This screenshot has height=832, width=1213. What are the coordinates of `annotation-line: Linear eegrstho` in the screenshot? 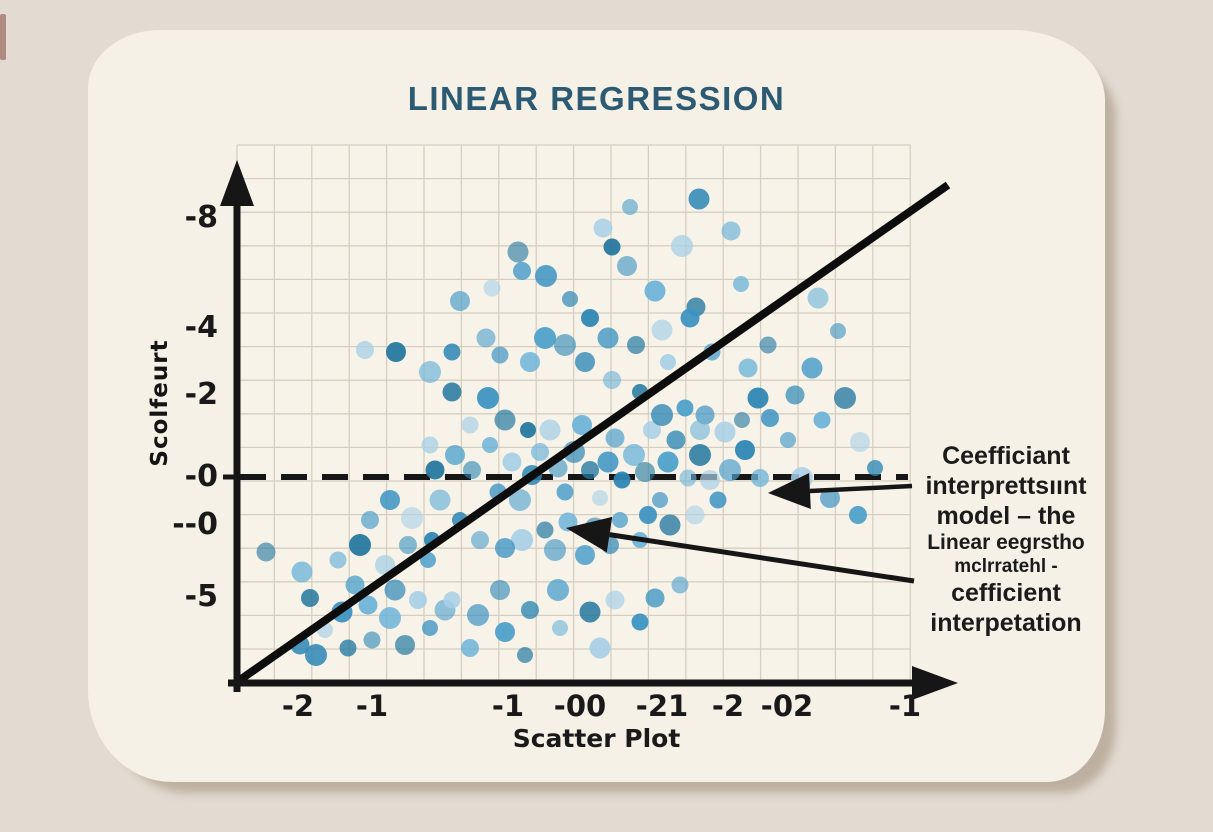 It's located at (1006, 542).